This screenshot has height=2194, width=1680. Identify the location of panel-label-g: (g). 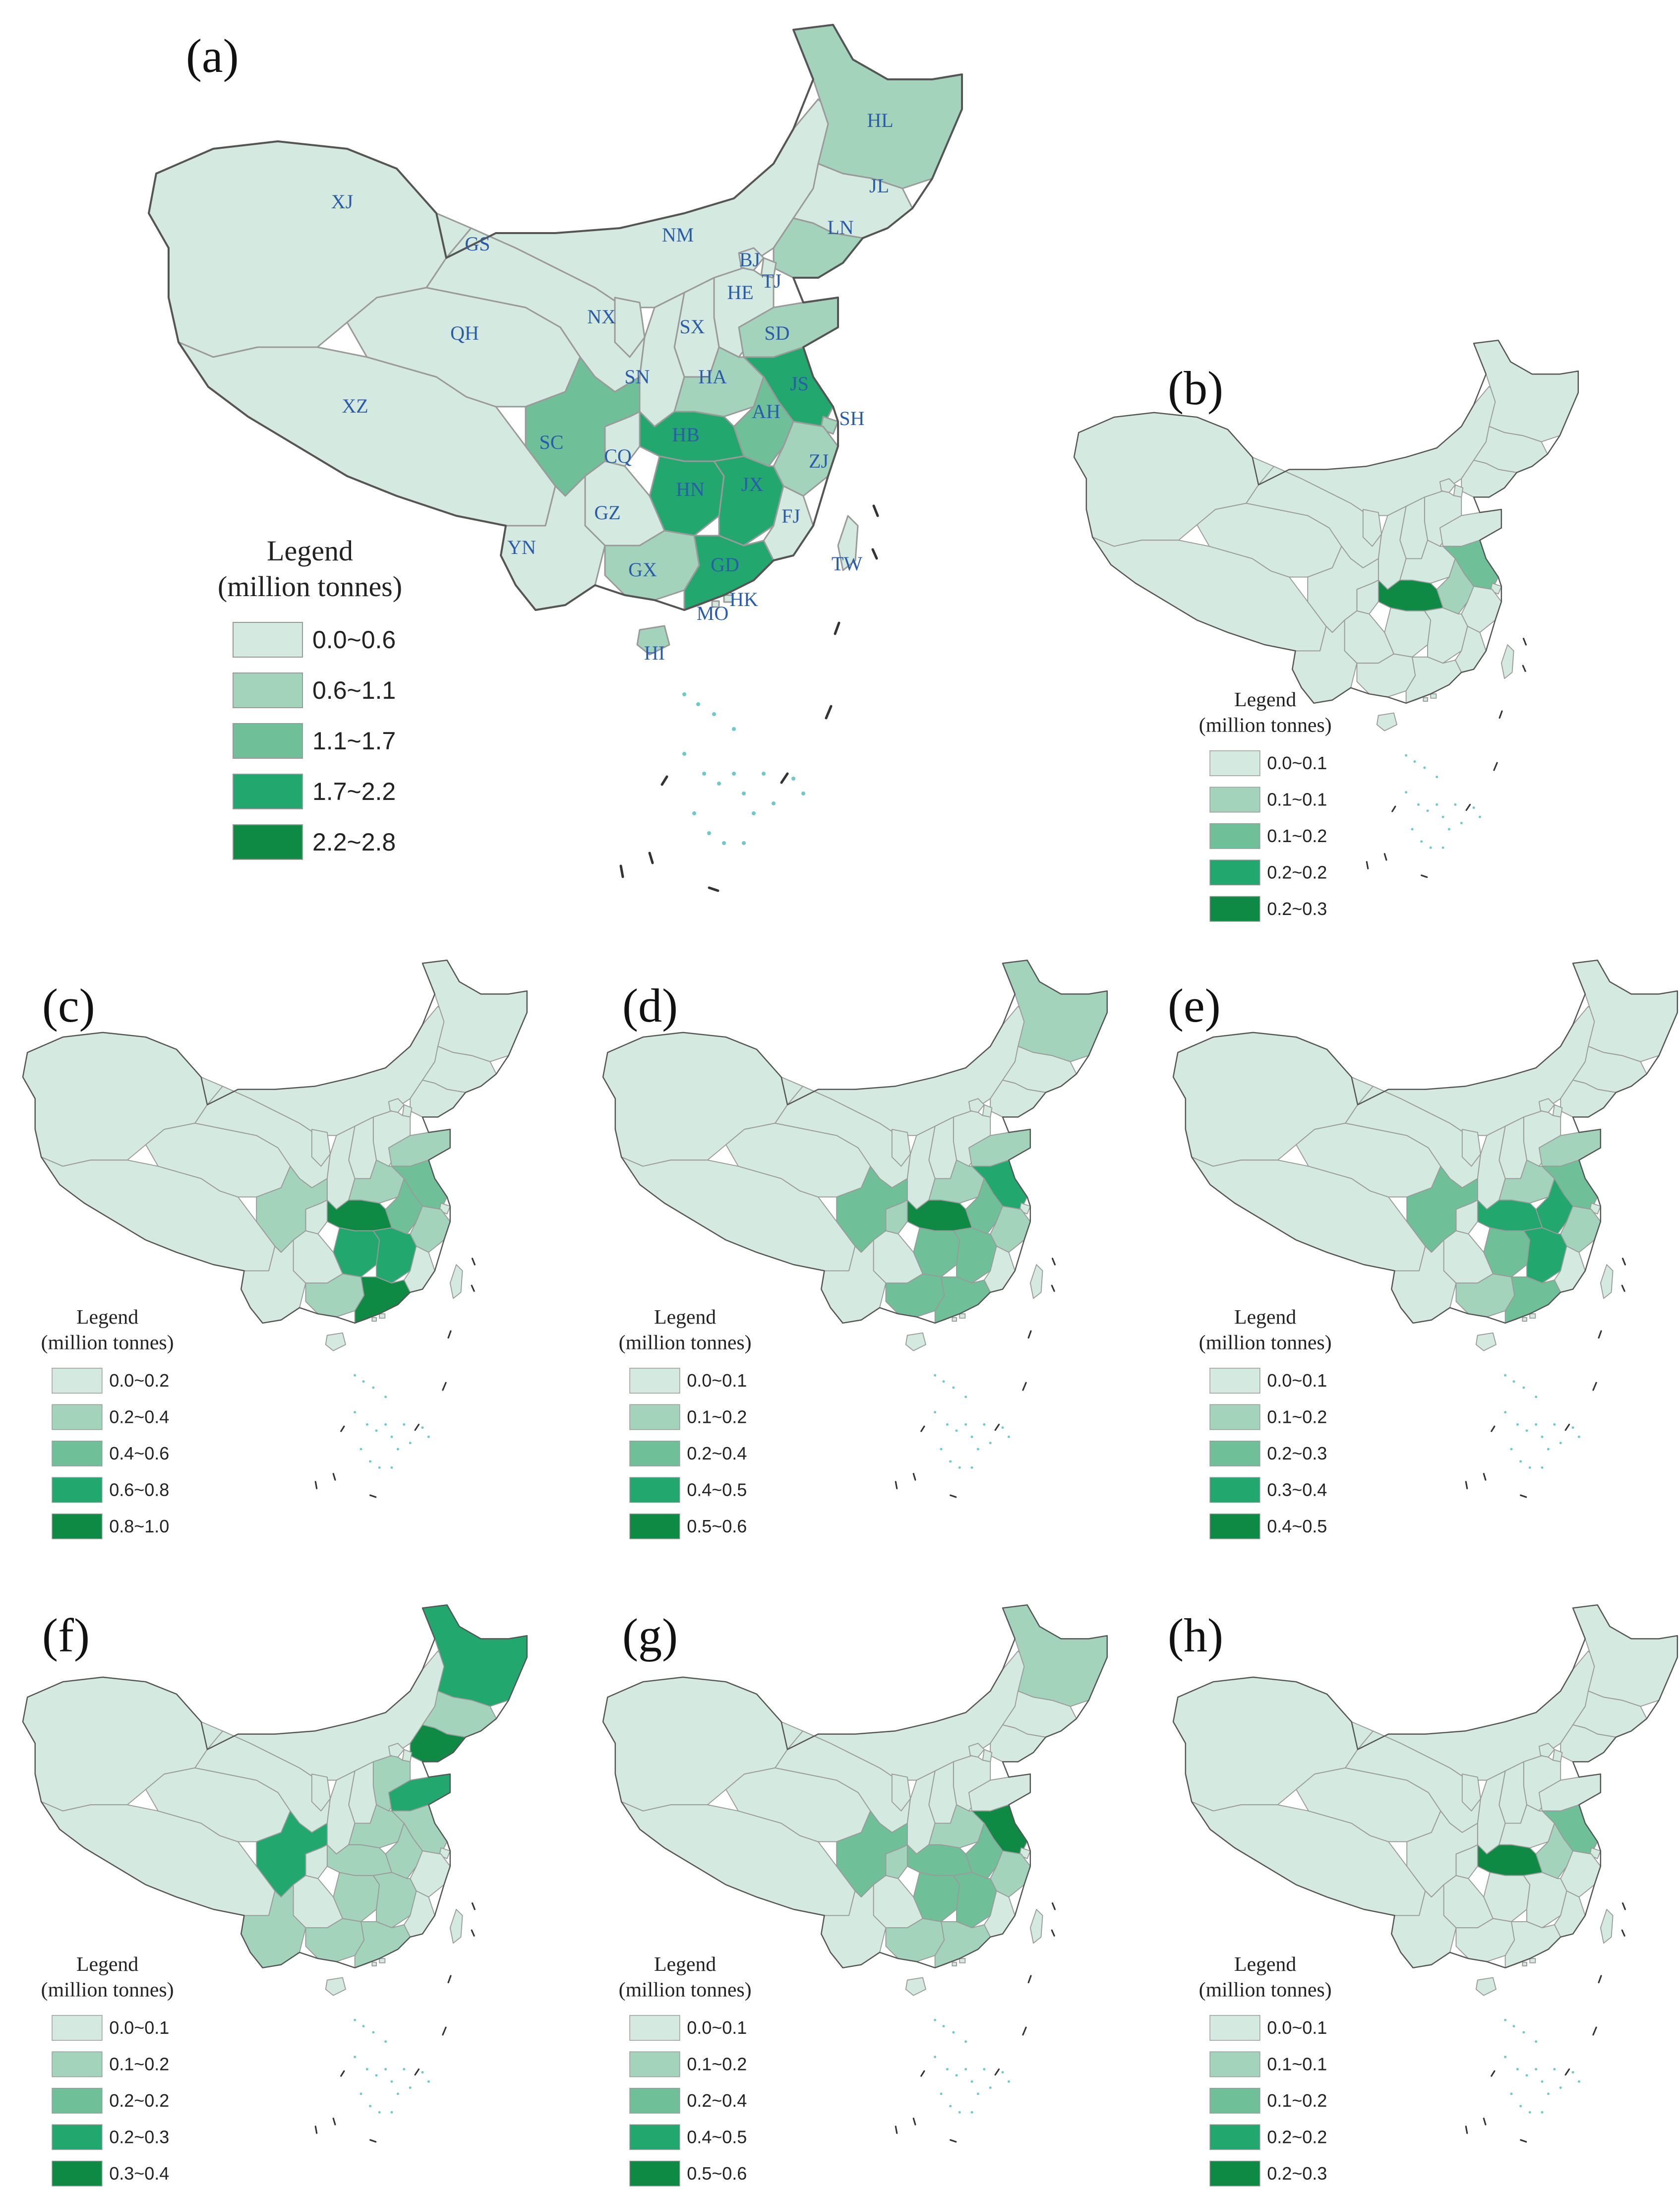
(650, 1636).